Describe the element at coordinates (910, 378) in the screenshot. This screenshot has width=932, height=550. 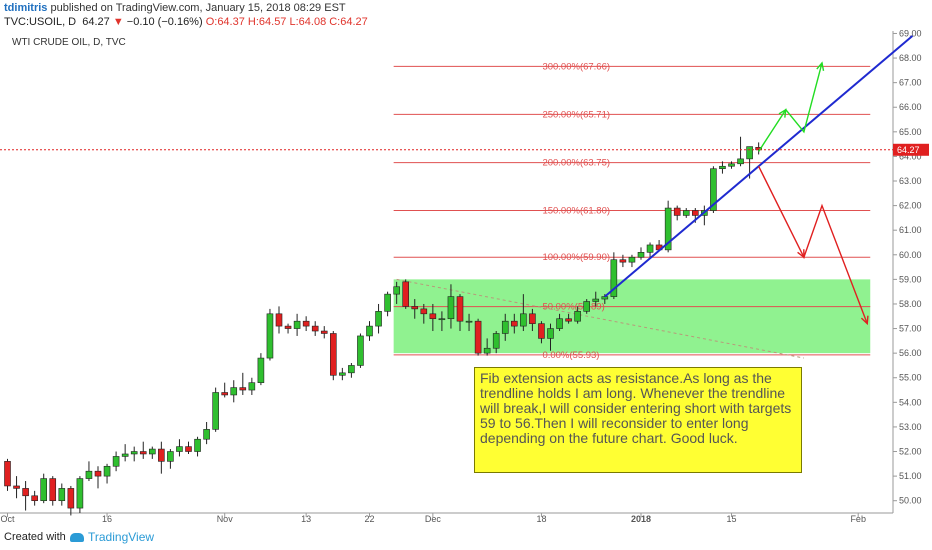
I see `y-tick-label: 55.00` at that location.